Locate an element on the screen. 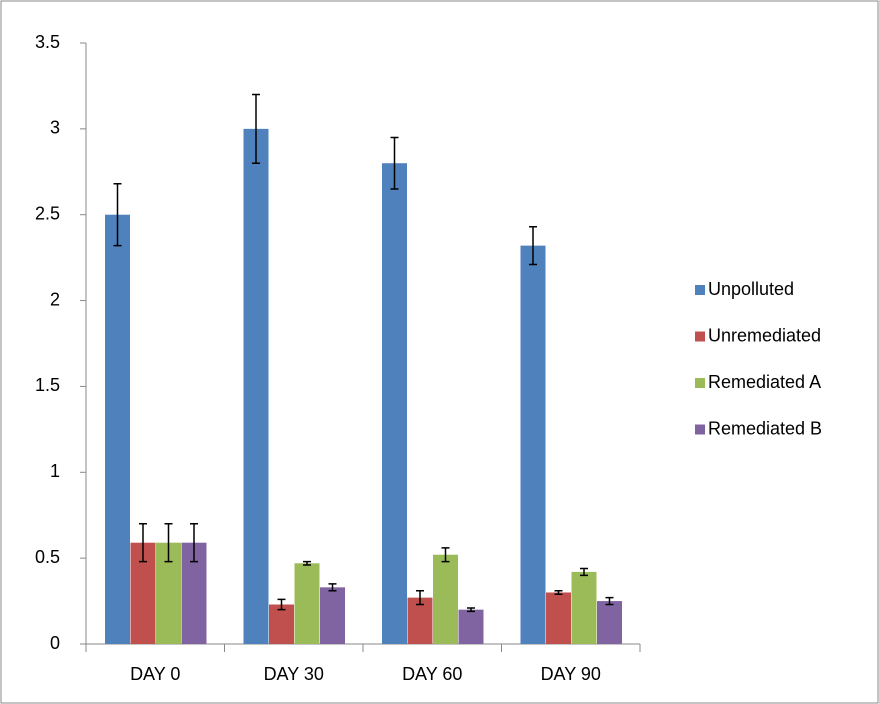 This screenshot has width=879, height=704. y-tick-label: 0.5 is located at coordinates (47, 557).